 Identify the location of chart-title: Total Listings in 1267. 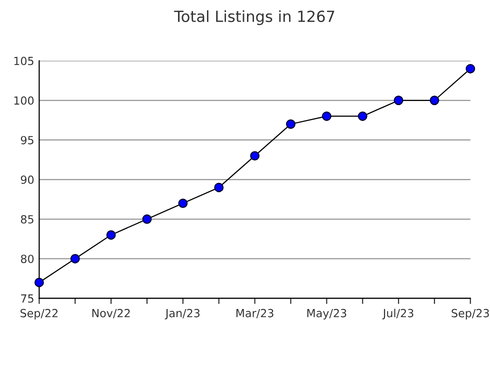
(254, 18).